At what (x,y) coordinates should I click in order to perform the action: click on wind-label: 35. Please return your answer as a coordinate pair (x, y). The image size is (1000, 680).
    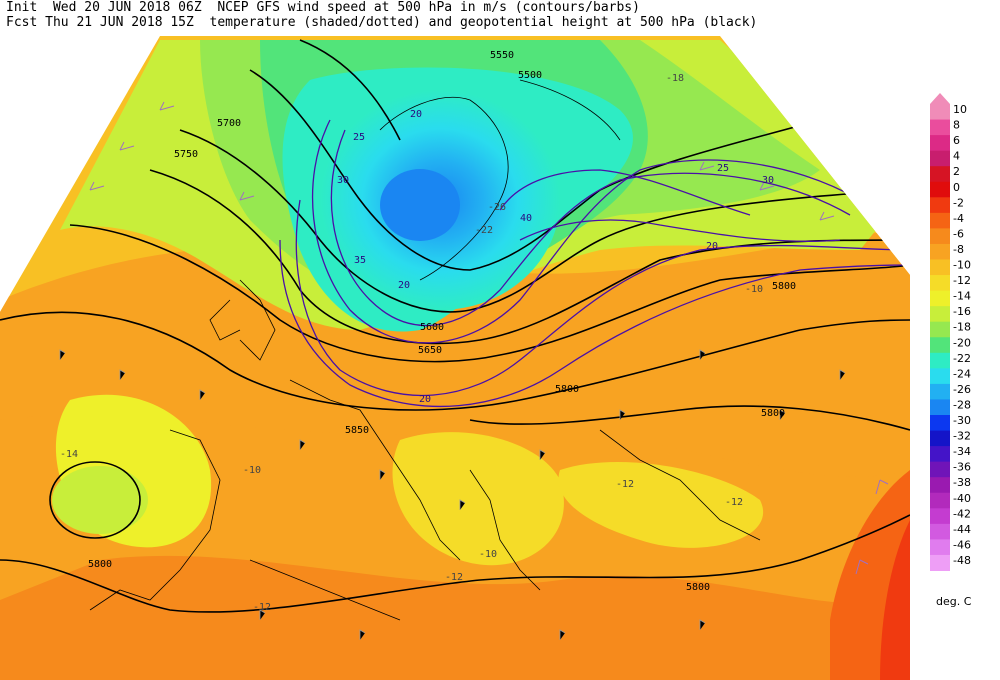
    Looking at the image, I should click on (360, 260).